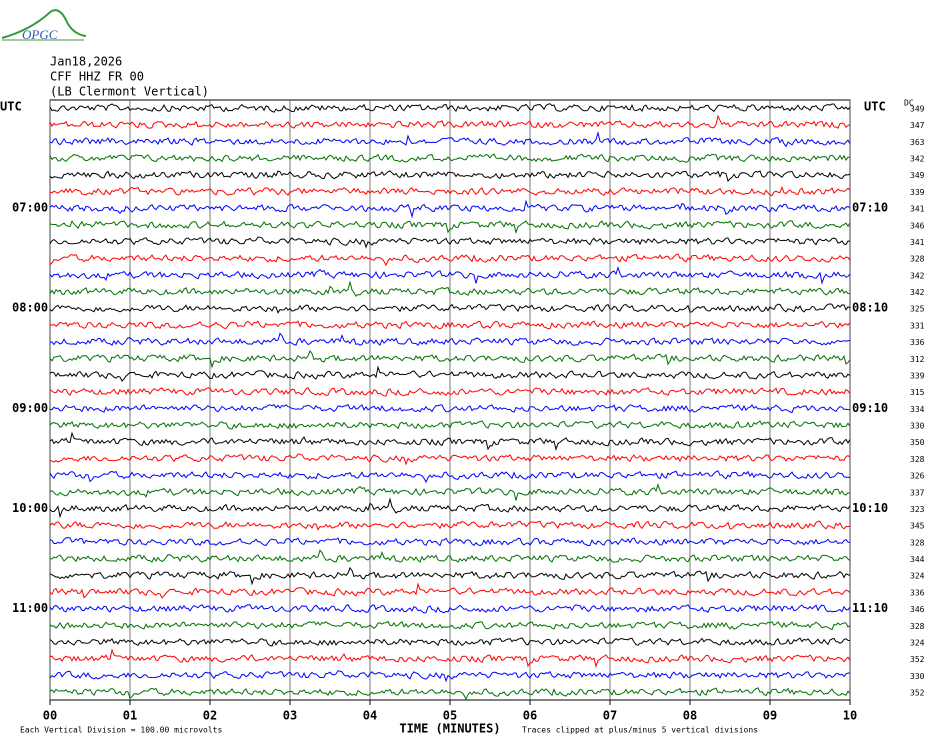 Image resolution: width=930 pixels, height=744 pixels. What do you see at coordinates (870, 508) in the screenshot?
I see `right-time-label: 10:10` at bounding box center [870, 508].